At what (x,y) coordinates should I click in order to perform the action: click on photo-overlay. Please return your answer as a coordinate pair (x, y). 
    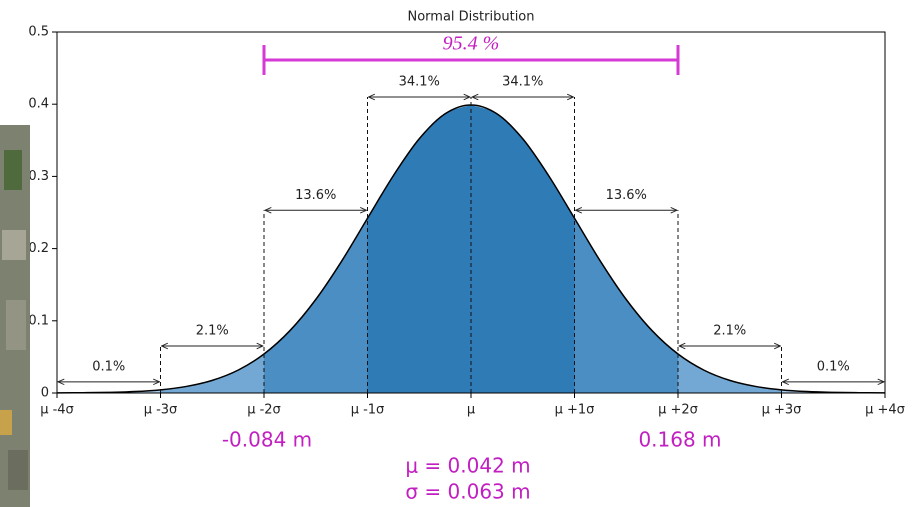
    Looking at the image, I should click on (15, 316).